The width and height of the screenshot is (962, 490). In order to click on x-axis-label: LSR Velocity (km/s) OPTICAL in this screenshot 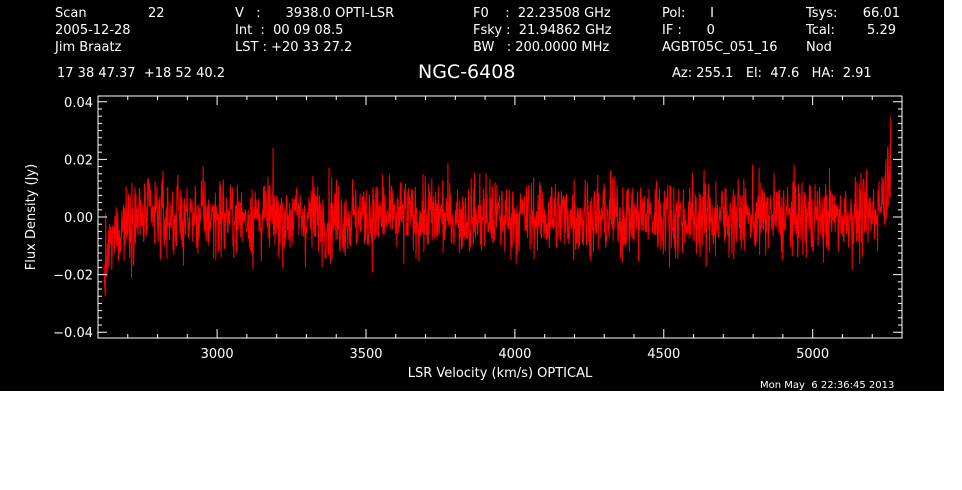, I will do `click(500, 373)`.